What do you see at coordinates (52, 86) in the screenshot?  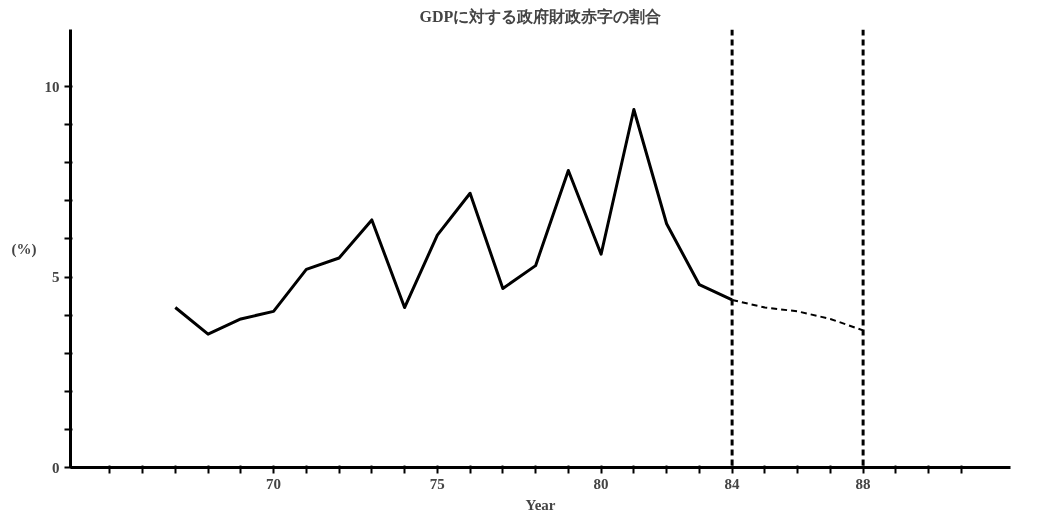 I see `y-tick-label: 10` at bounding box center [52, 86].